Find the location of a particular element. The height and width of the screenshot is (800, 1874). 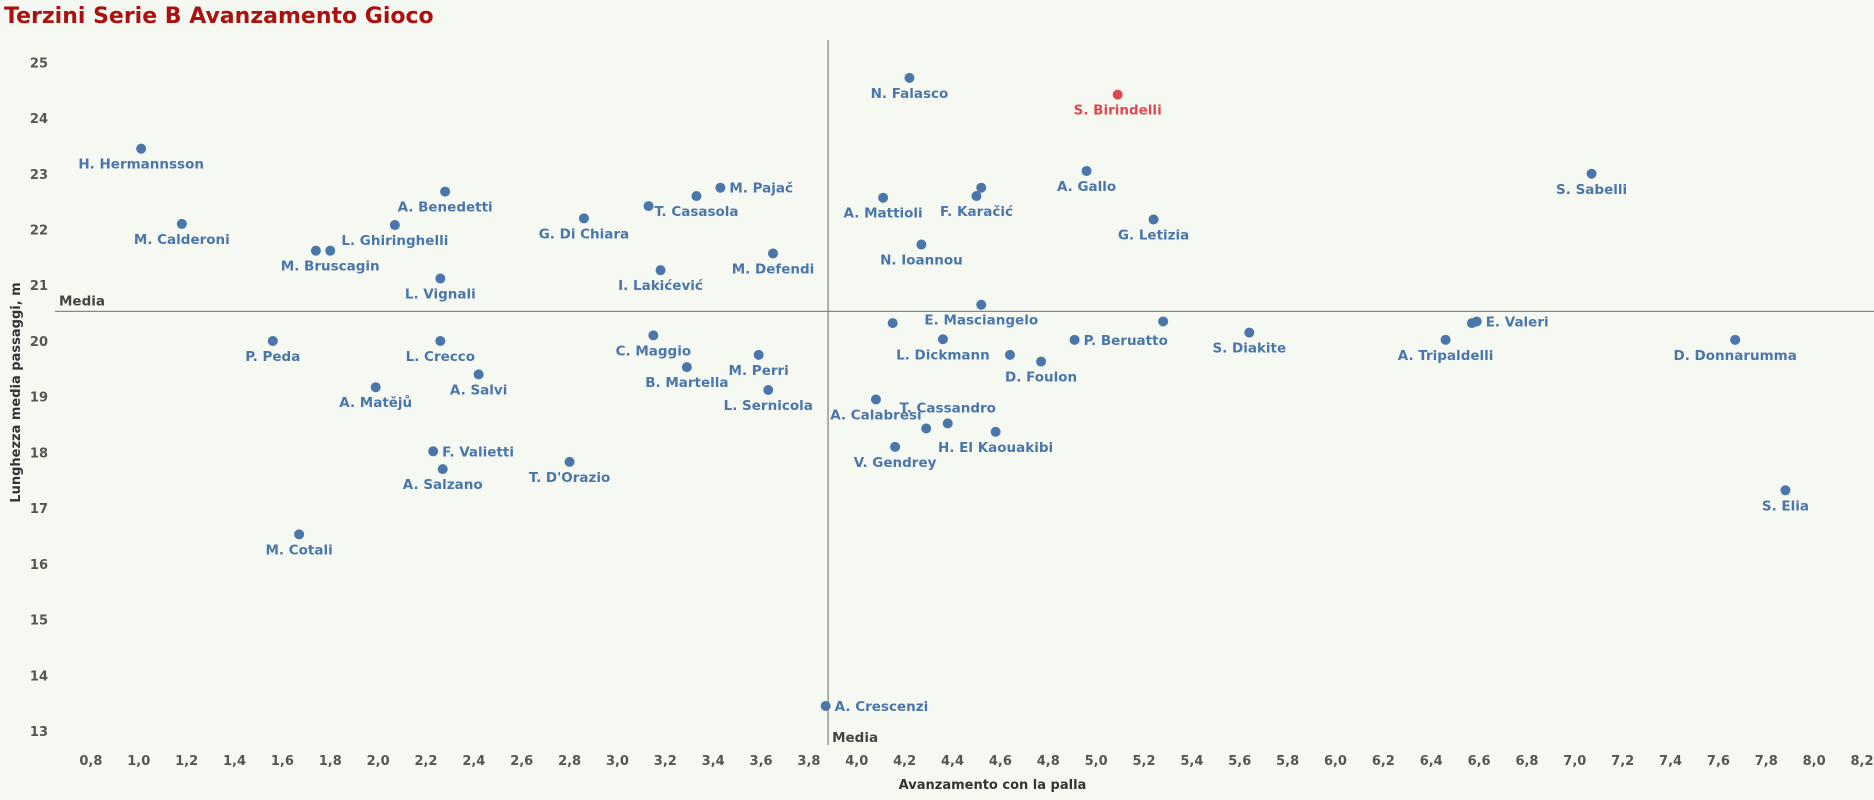

x-tick-label: 7,8 is located at coordinates (1766, 761).